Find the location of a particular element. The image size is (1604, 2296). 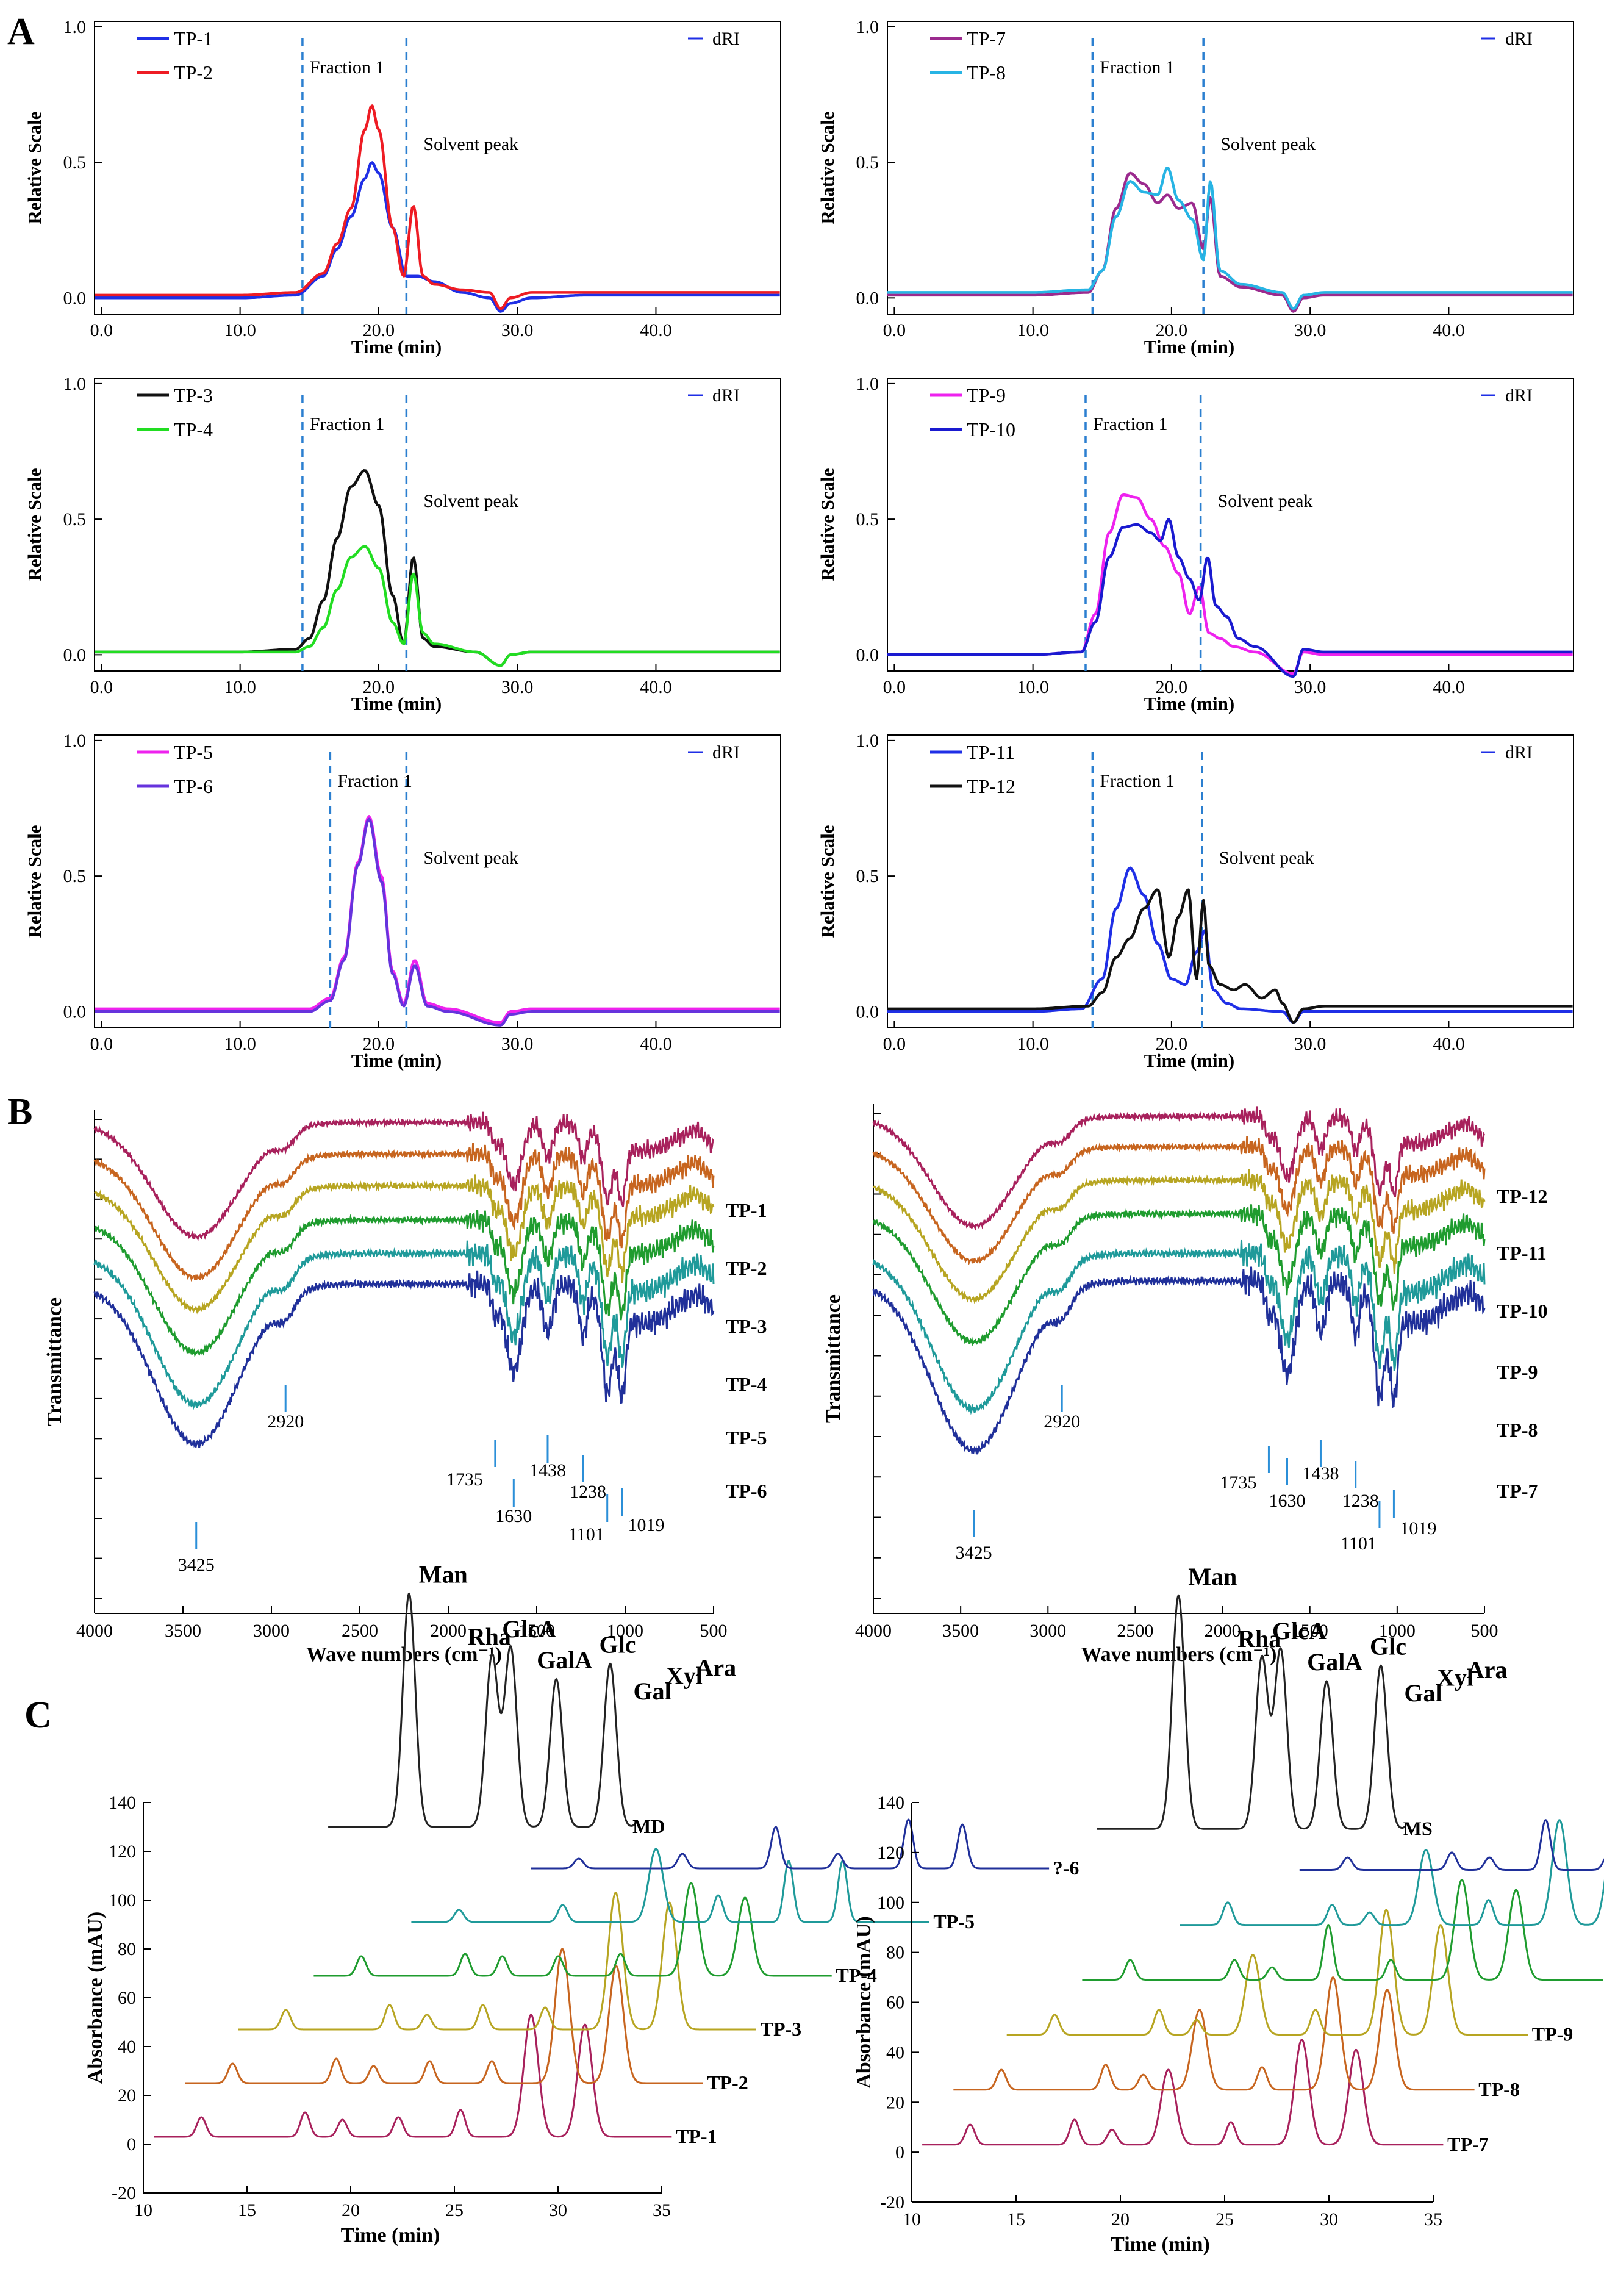

spectrum-label-TP-9: TP-9 is located at coordinates (1517, 1372).